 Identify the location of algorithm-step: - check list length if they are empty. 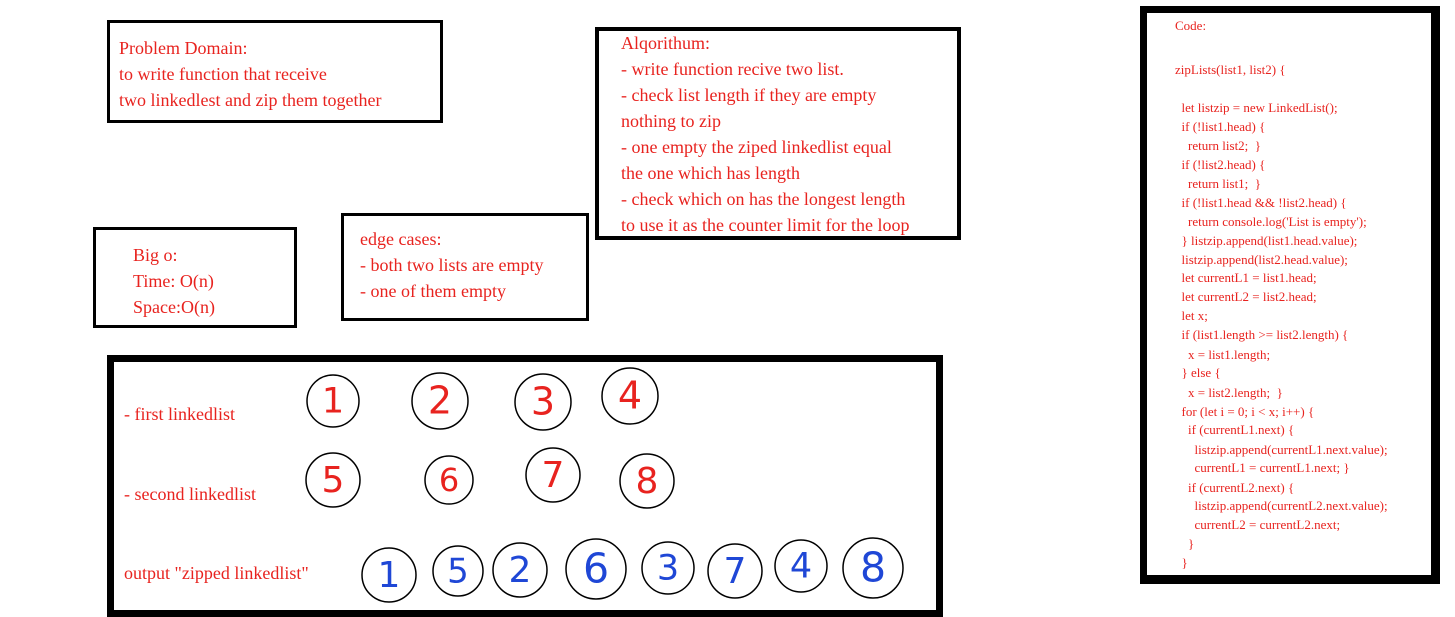
(749, 95).